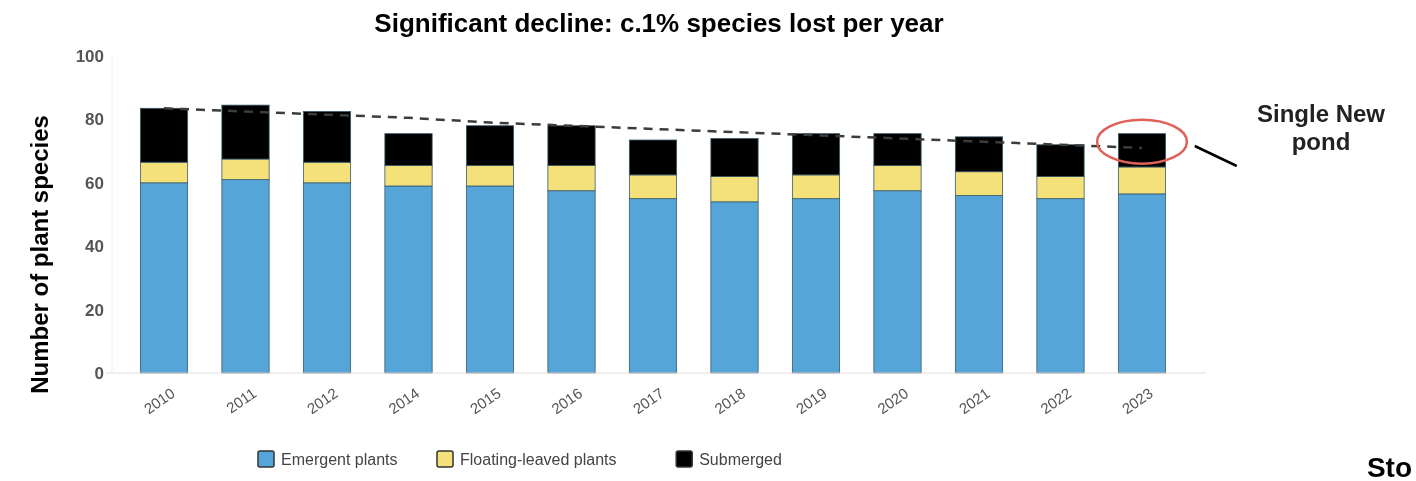 The width and height of the screenshot is (1416, 481). I want to click on y-tick-label: 40, so click(94, 247).